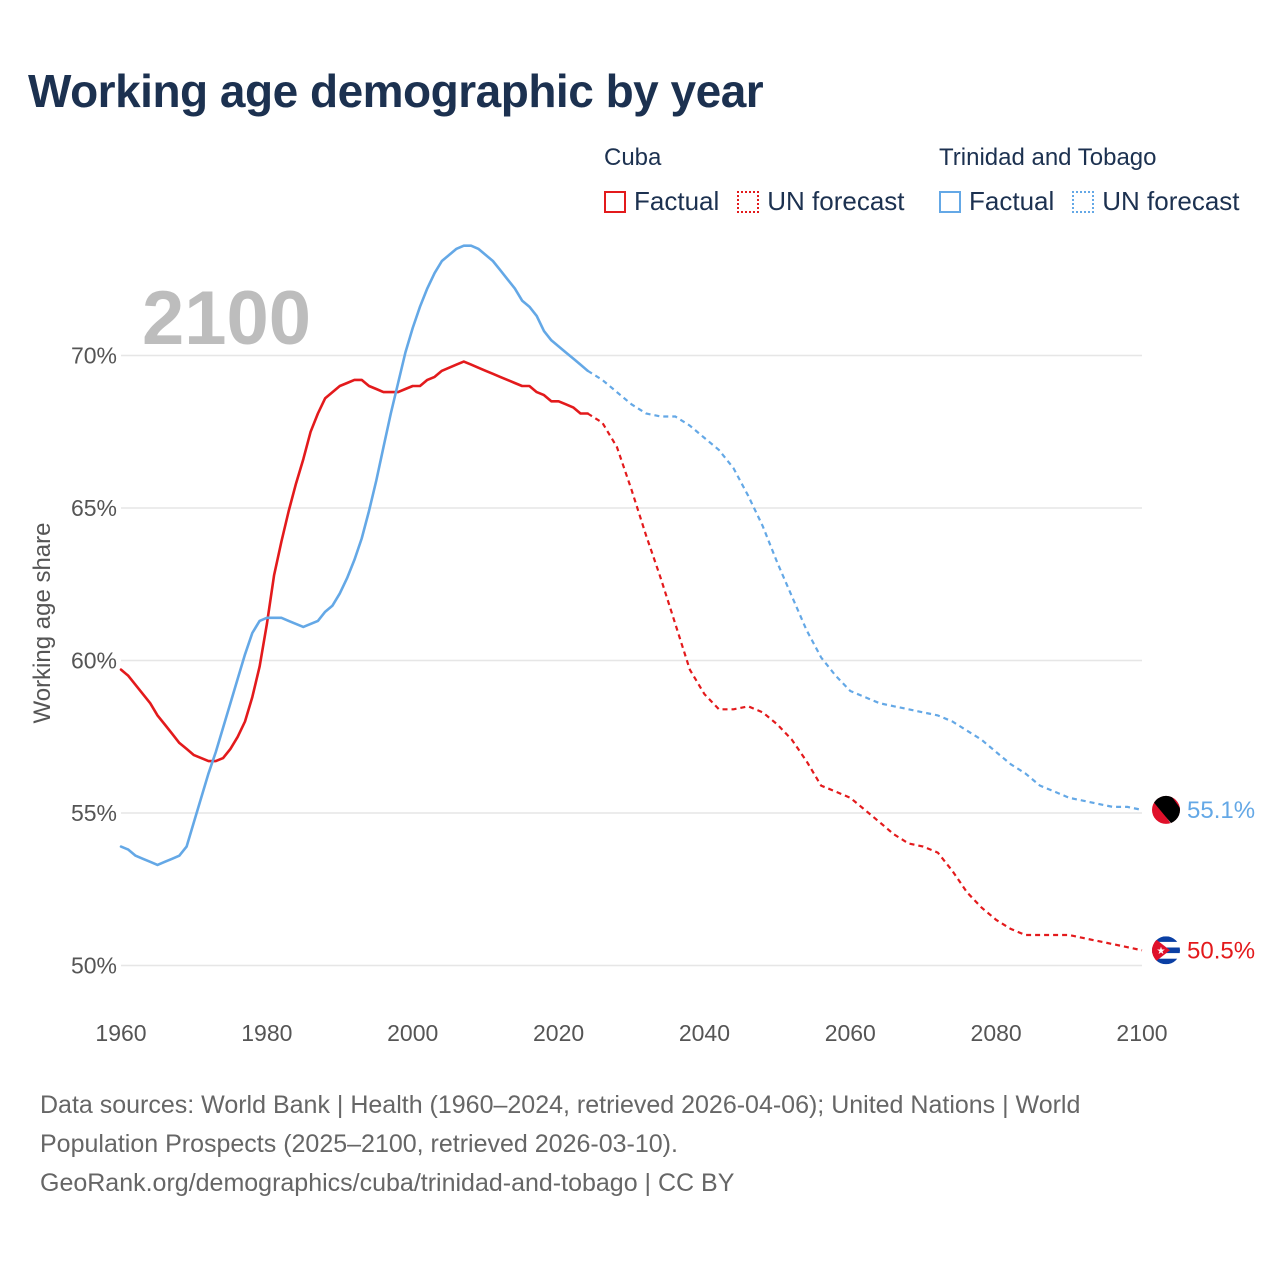 Image resolution: width=1280 pixels, height=1280 pixels. What do you see at coordinates (1012, 201) in the screenshot?
I see `legend-trinidad-factual-label: Factual` at bounding box center [1012, 201].